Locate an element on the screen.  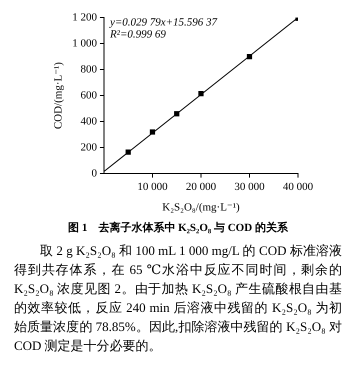
x-tick-label: 30 000 is located at coordinates (250, 187).